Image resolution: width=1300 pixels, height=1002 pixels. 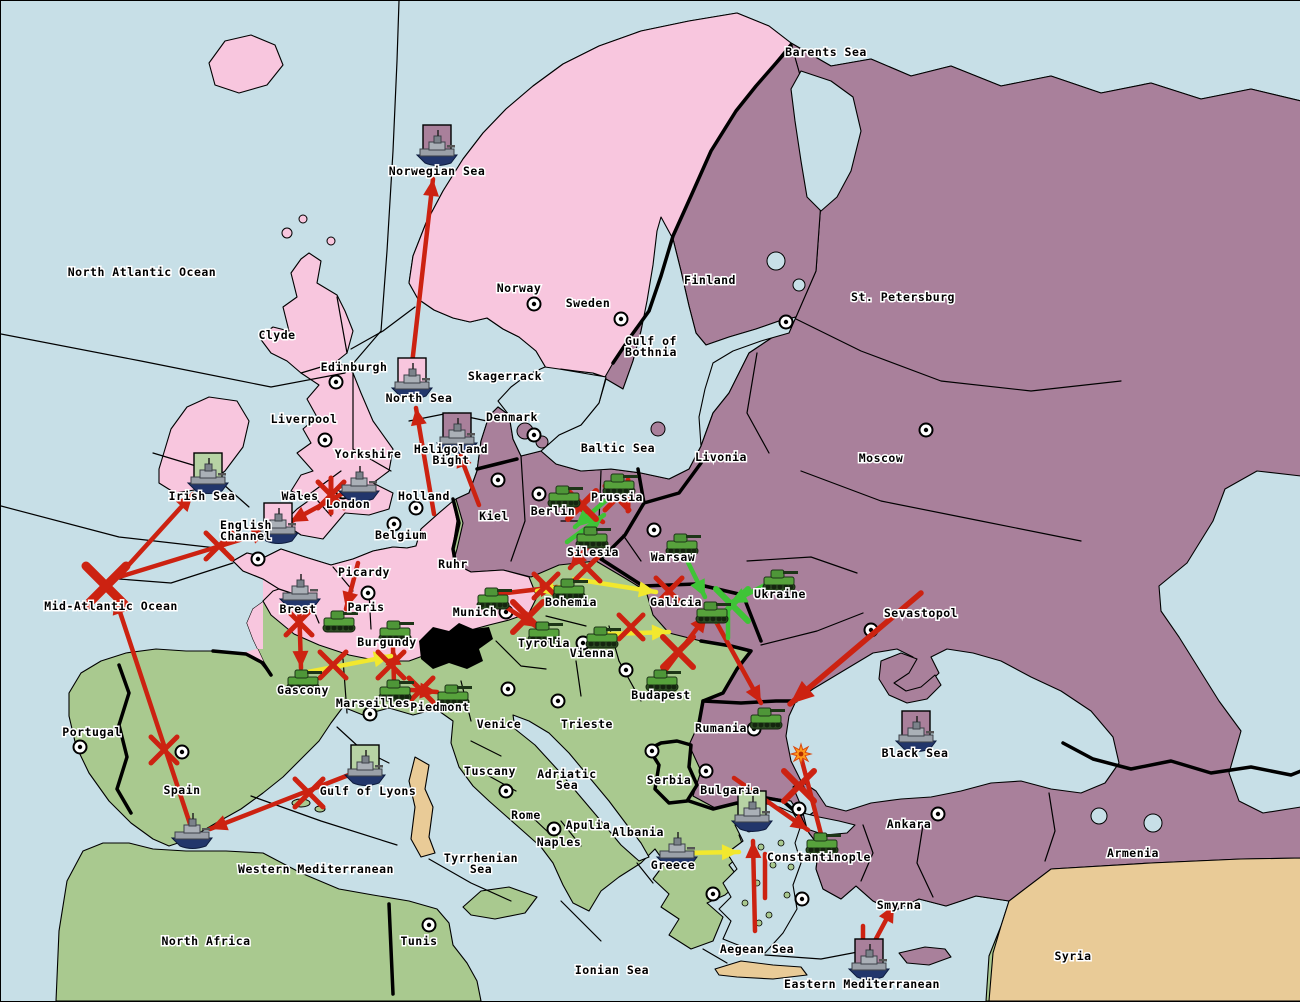 I want to click on adriatic, so click(x=581, y=788).